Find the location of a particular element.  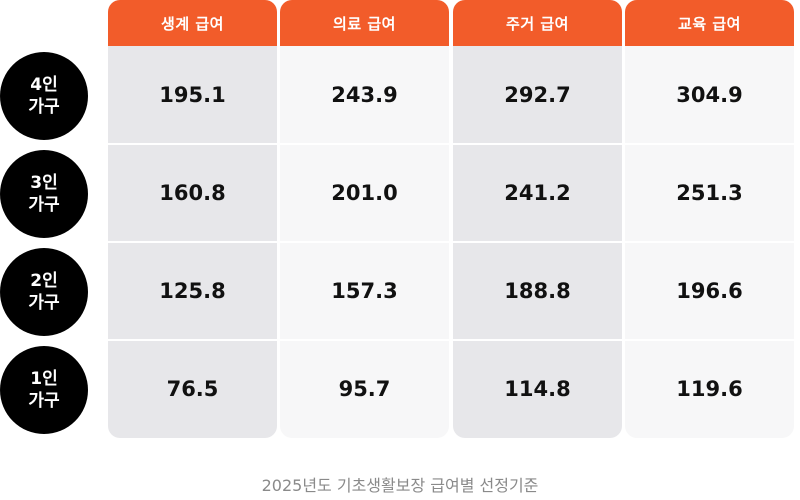

row-label-1-person: 1인 가구 is located at coordinates (44, 390).